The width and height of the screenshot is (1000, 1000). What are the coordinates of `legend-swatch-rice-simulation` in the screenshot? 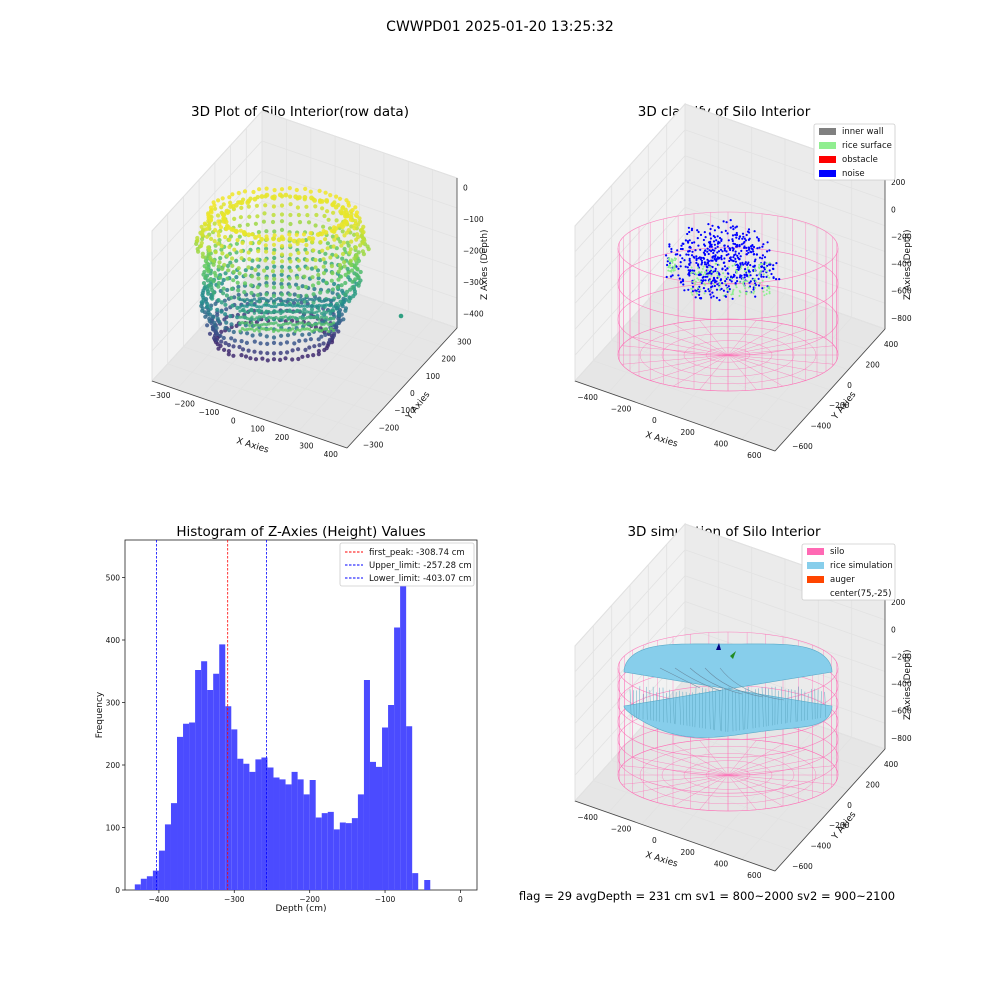 It's located at (815, 565).